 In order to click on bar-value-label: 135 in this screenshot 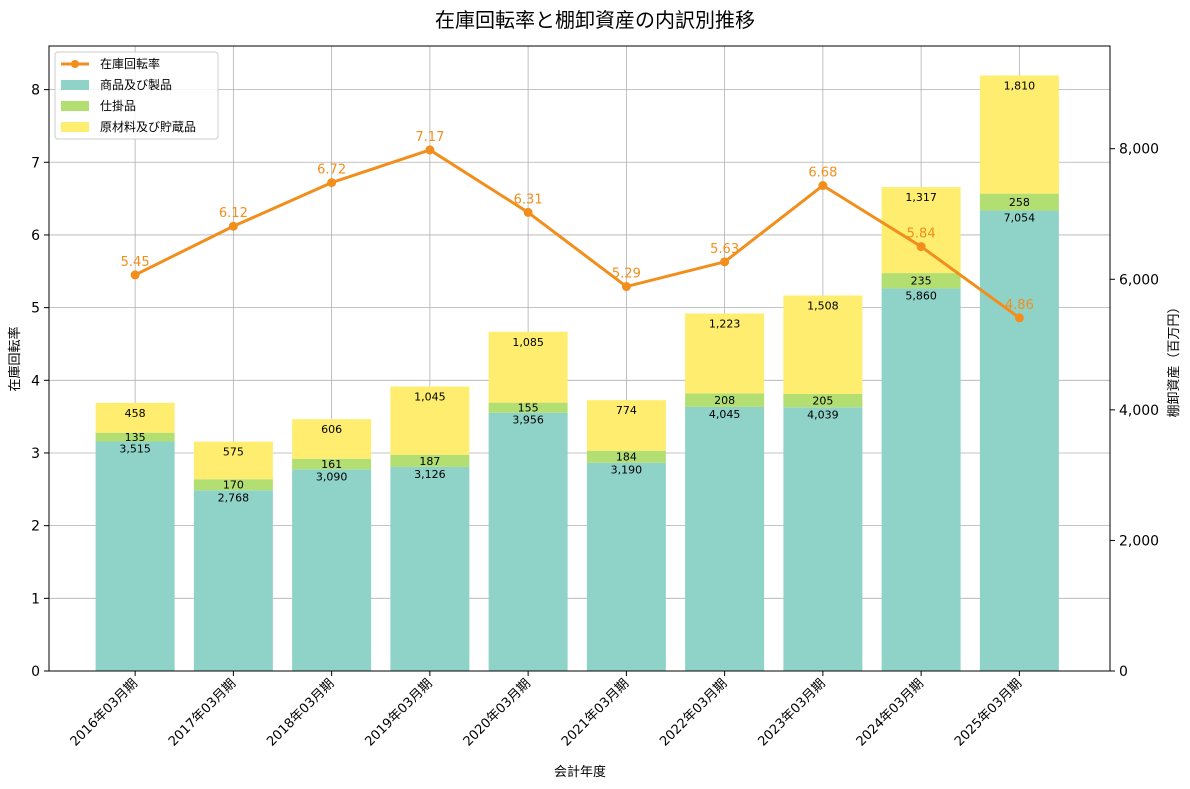, I will do `click(135, 437)`.